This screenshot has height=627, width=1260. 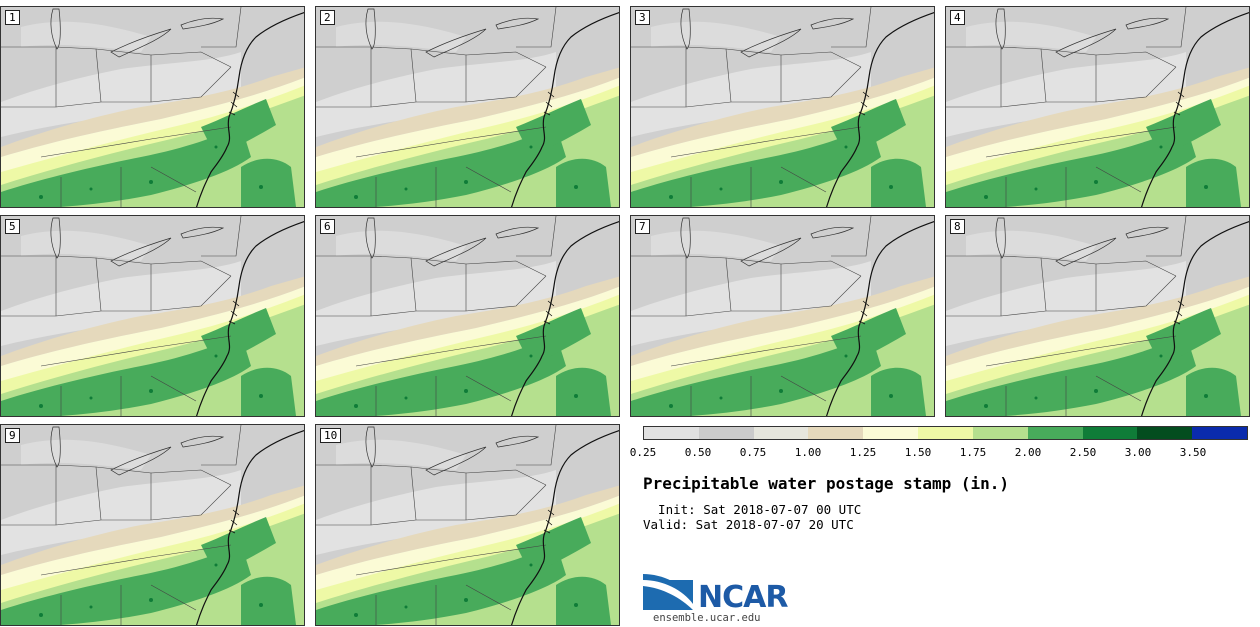 I want to click on member-panel: 1, so click(x=152, y=107).